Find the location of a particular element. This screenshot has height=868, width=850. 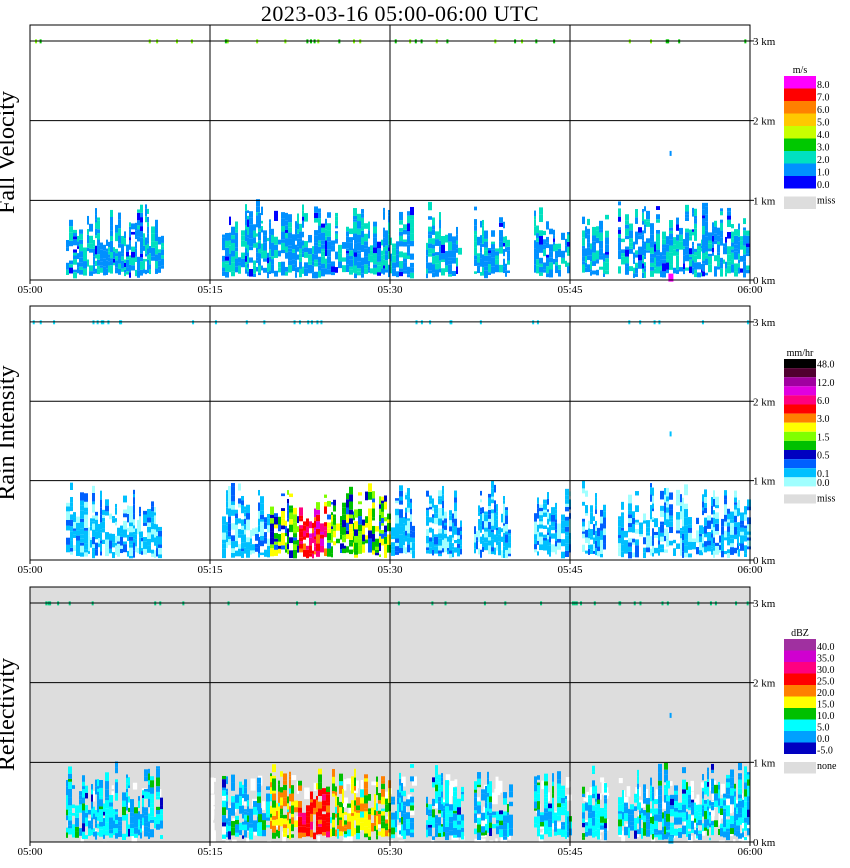

x-tick-label: 05:15 is located at coordinates (210, 570).